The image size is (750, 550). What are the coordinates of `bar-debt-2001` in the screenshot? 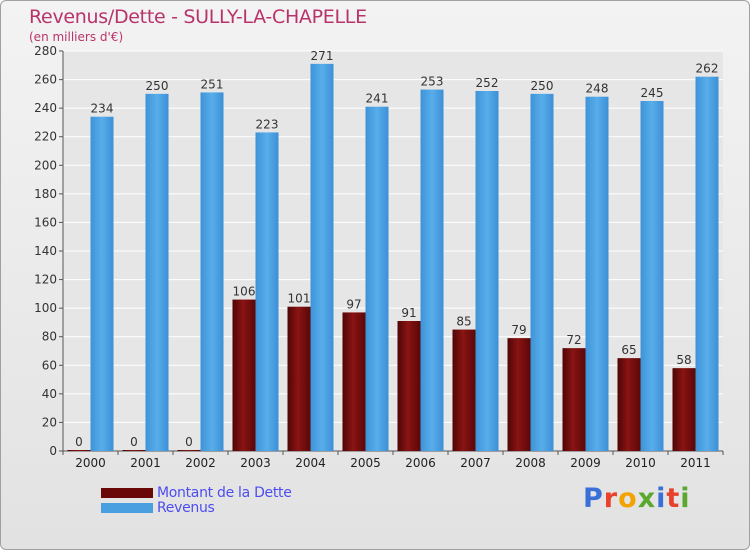 It's located at (134, 450).